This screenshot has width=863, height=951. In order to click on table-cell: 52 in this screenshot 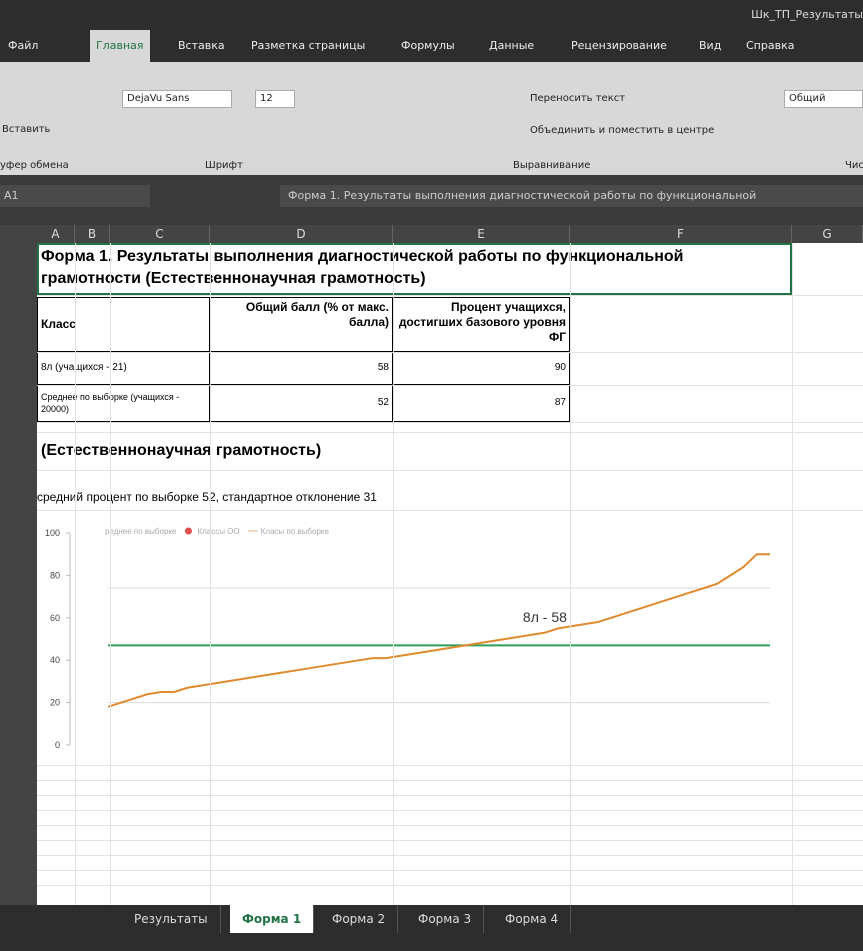, I will do `click(301, 403)`.